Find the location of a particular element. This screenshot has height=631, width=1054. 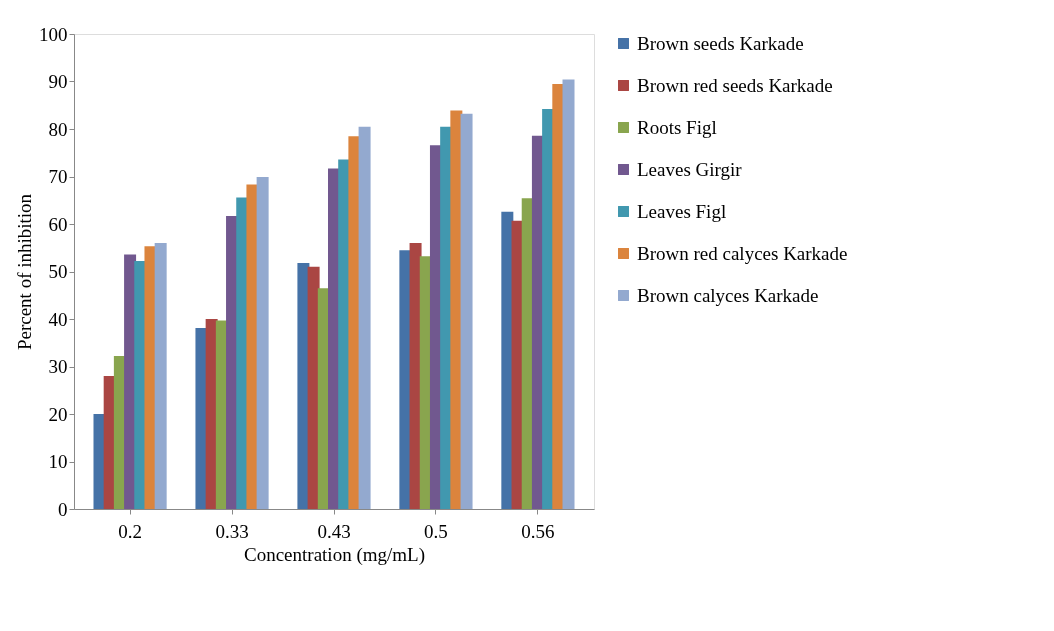

x-axis-title: Concentration (mg/mL) is located at coordinates (334, 554).